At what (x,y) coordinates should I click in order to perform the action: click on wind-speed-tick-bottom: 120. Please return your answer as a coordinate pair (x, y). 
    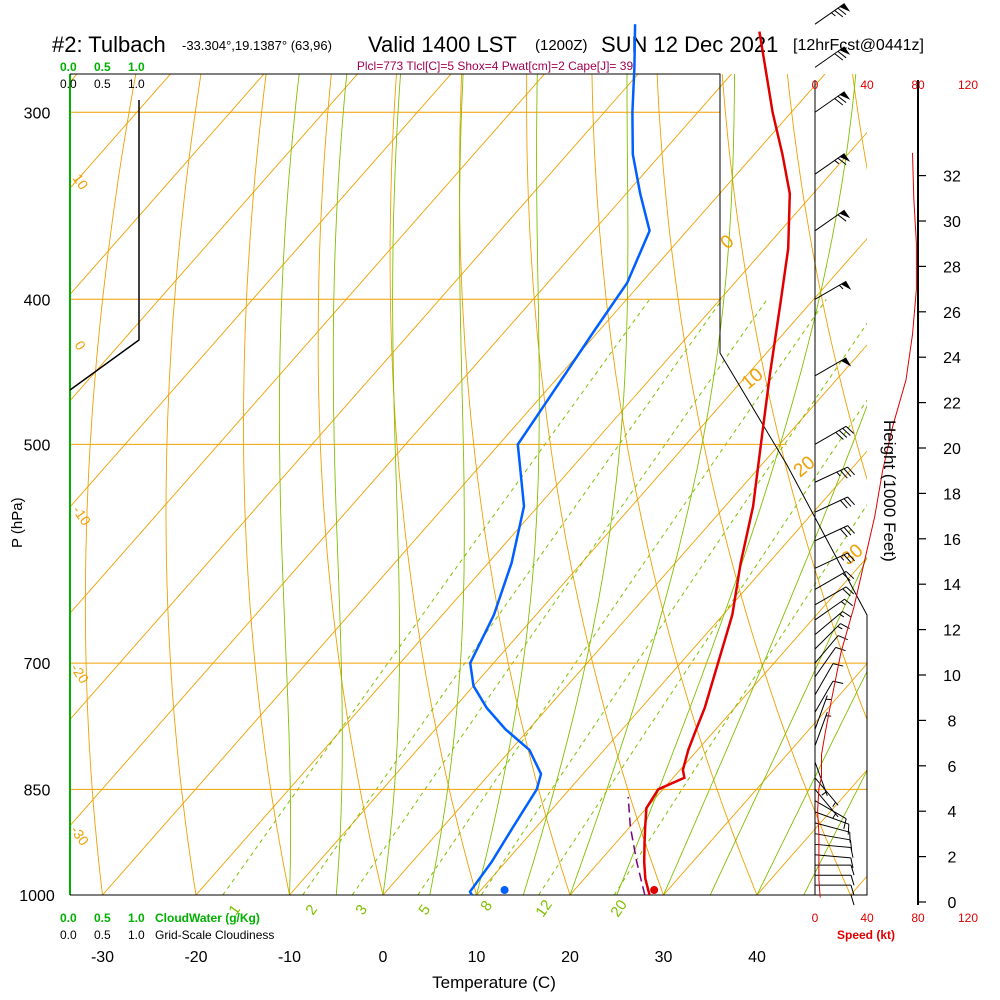
    Looking at the image, I should click on (968, 918).